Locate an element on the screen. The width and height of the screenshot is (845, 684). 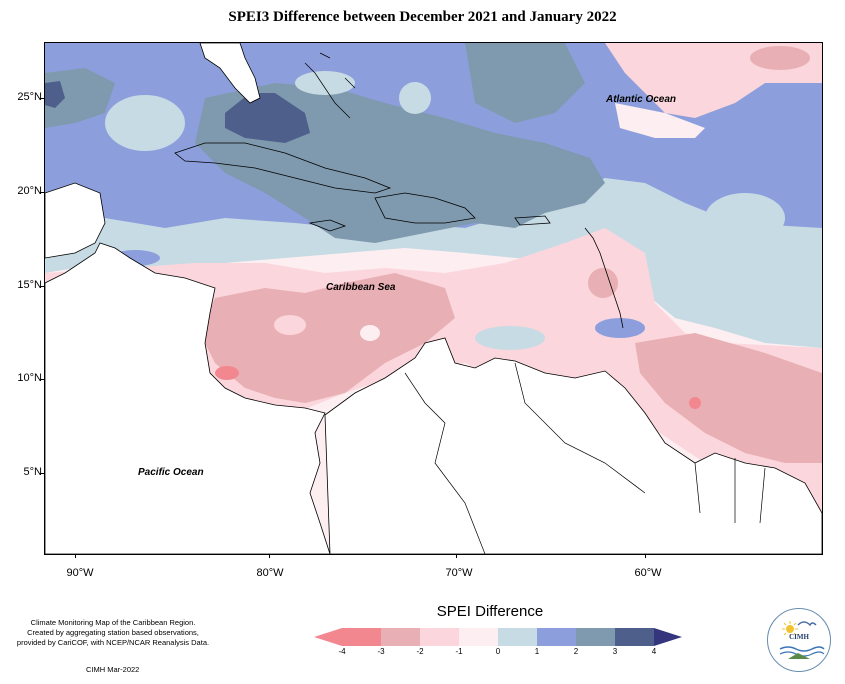
yucatan-land is located at coordinates (75, 220).